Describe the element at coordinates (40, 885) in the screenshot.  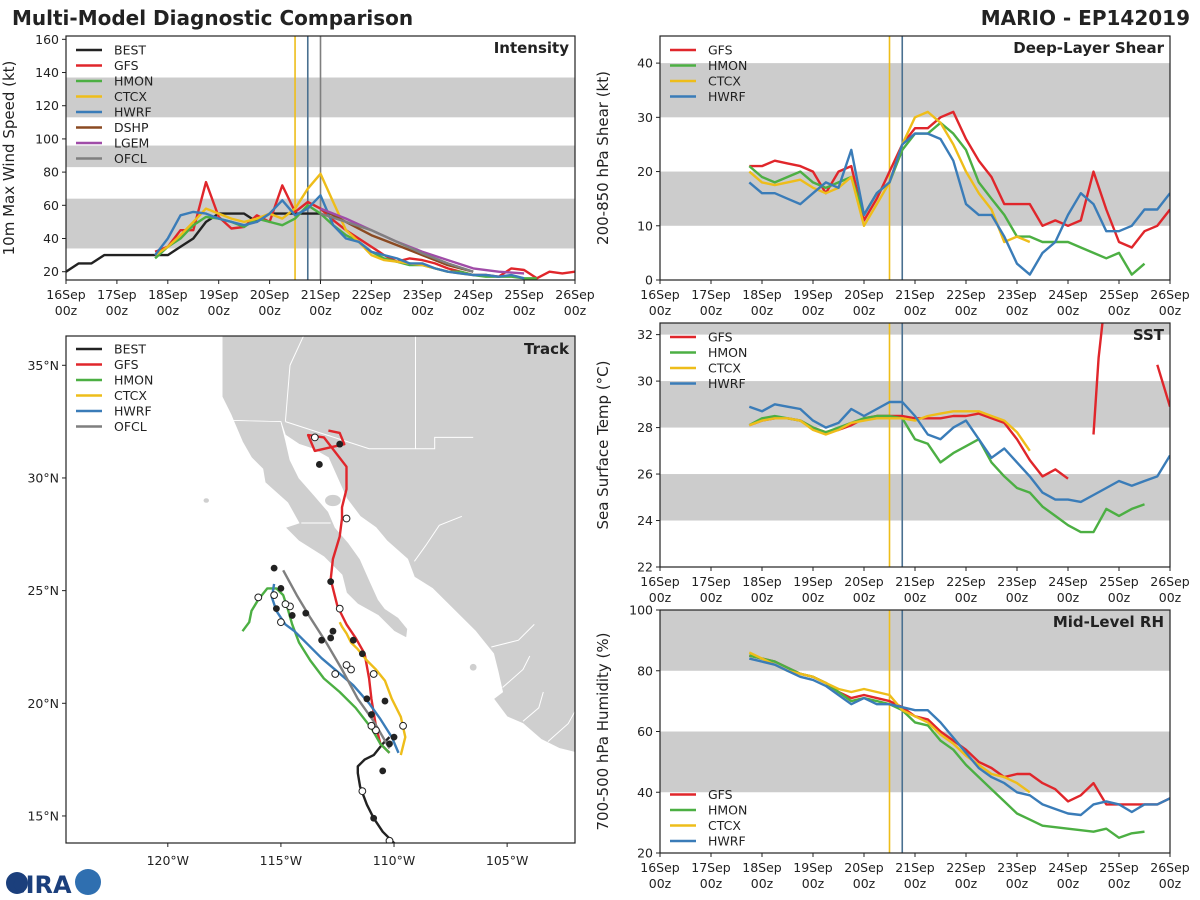
I see `logo-text: CIRA` at that location.